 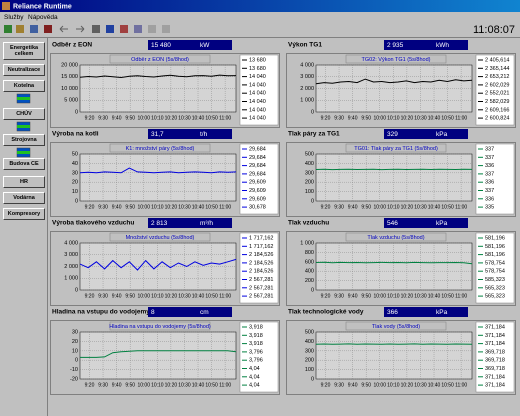 I want to click on y-tick-label: 3 000, so click(x=307, y=77).